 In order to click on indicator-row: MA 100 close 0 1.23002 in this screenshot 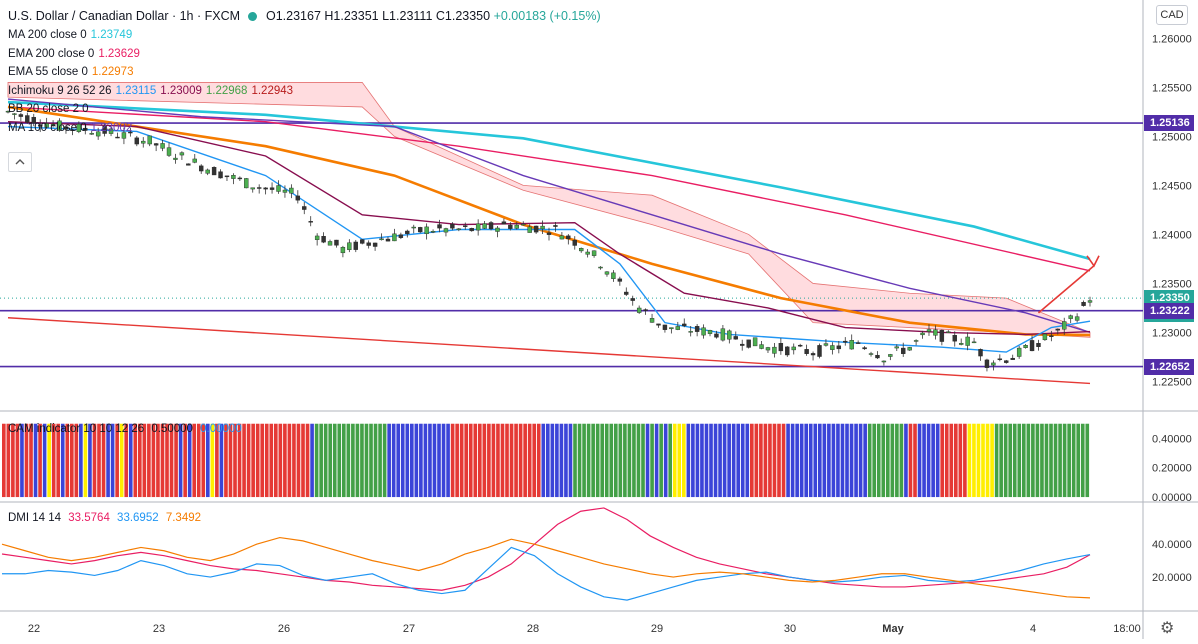, I will do `click(72, 128)`.